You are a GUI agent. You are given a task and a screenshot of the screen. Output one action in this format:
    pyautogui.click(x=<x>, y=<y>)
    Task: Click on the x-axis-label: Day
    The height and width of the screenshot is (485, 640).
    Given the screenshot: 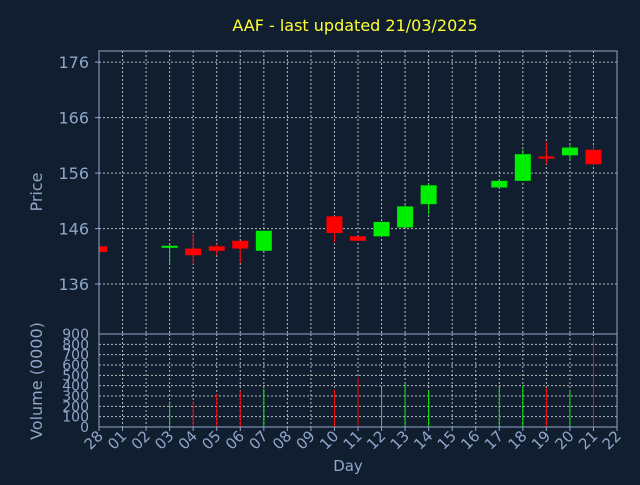 What is the action you would take?
    pyautogui.click(x=348, y=466)
    